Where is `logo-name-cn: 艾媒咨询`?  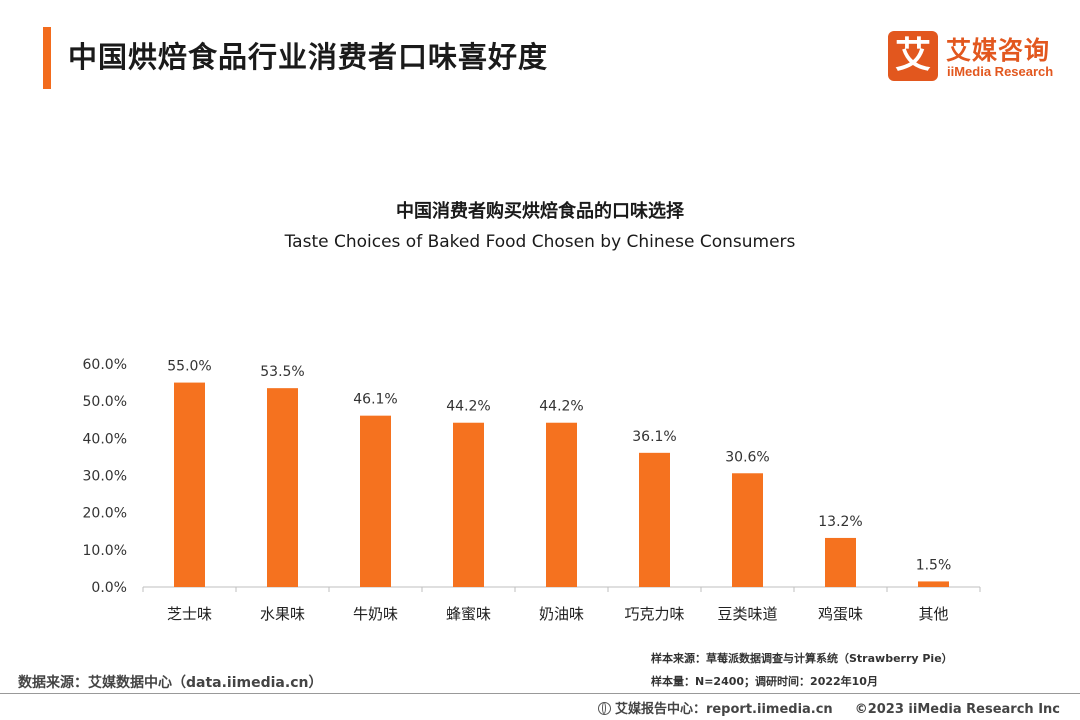 logo-name-cn: 艾媒咨询 is located at coordinates (998, 50).